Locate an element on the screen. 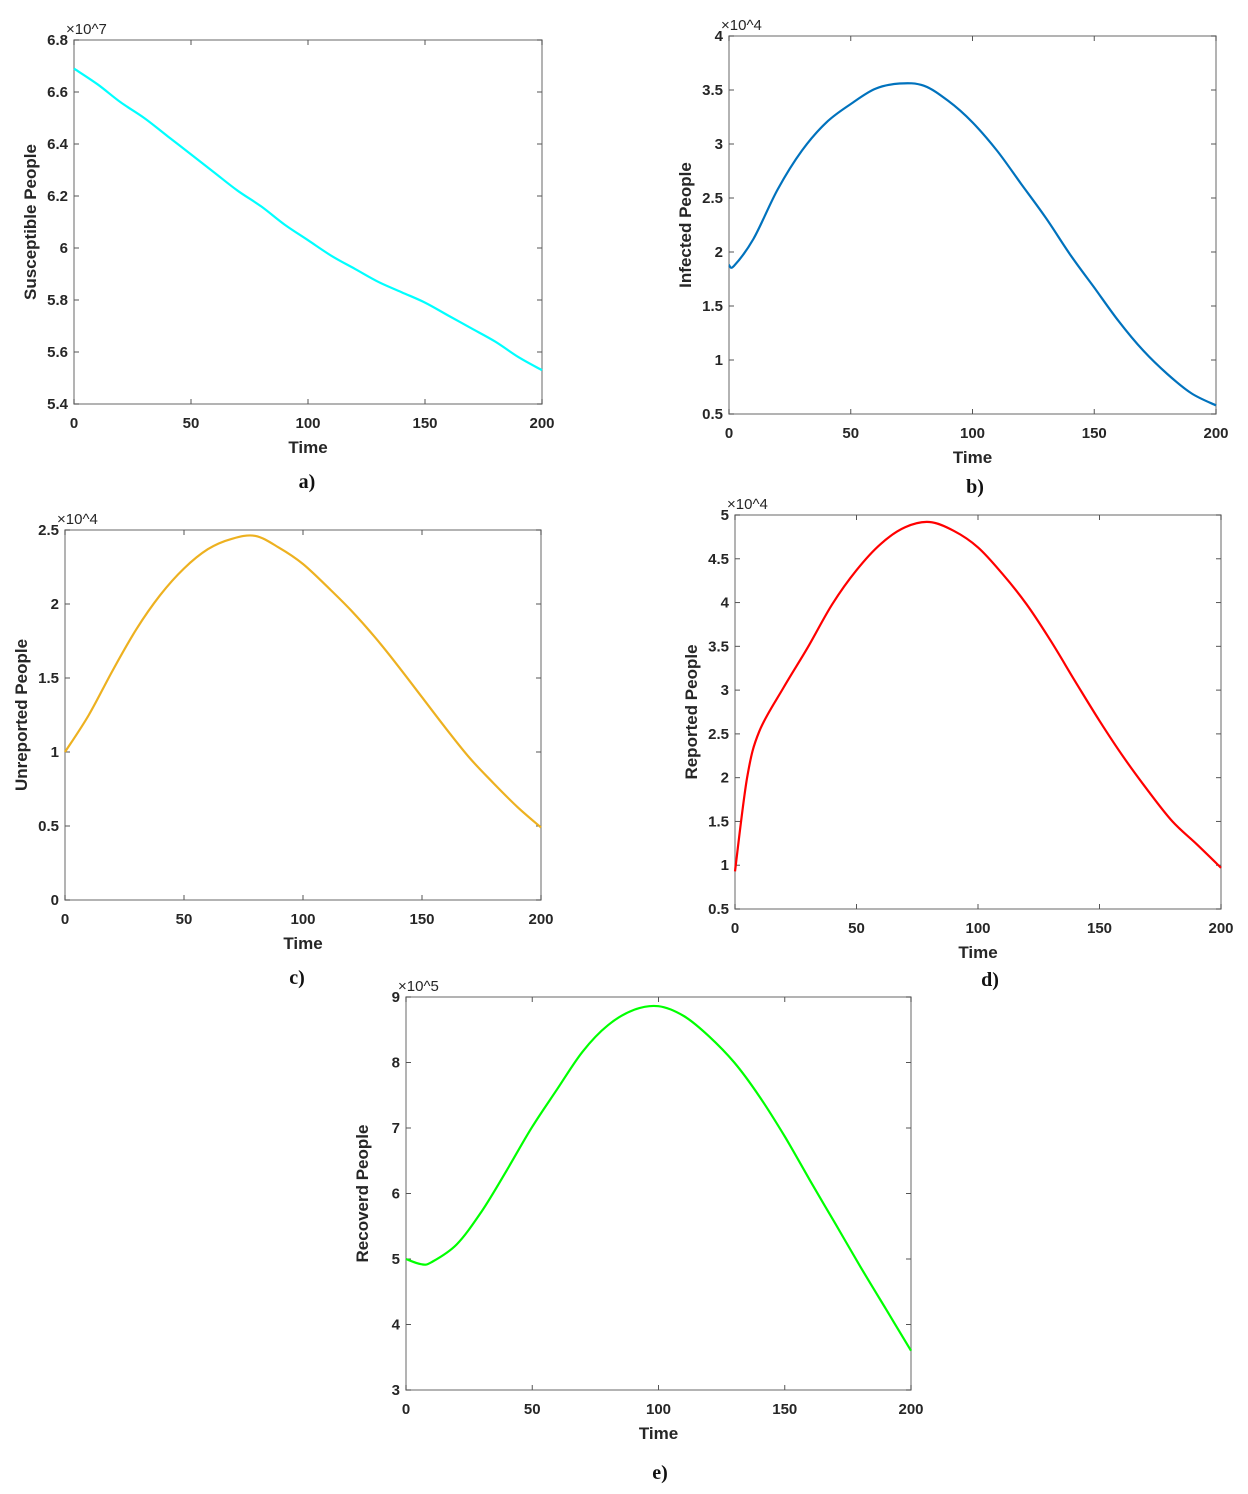 The width and height of the screenshot is (1248, 1494). y-tick-label: 9 is located at coordinates (396, 997).